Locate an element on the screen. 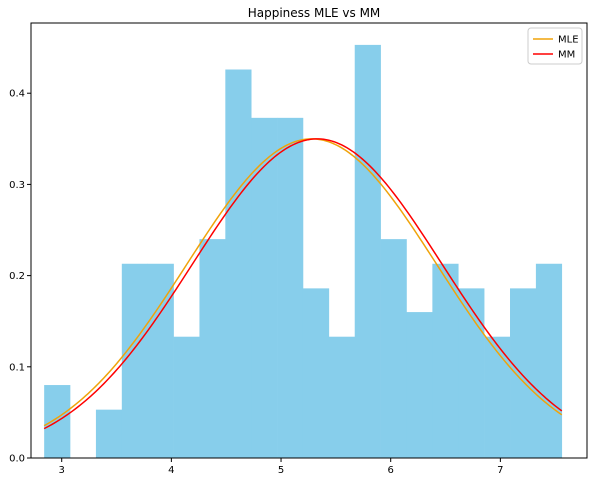 The image size is (595, 482). chart-title: Happiness MLE vs MM is located at coordinates (314, 13).